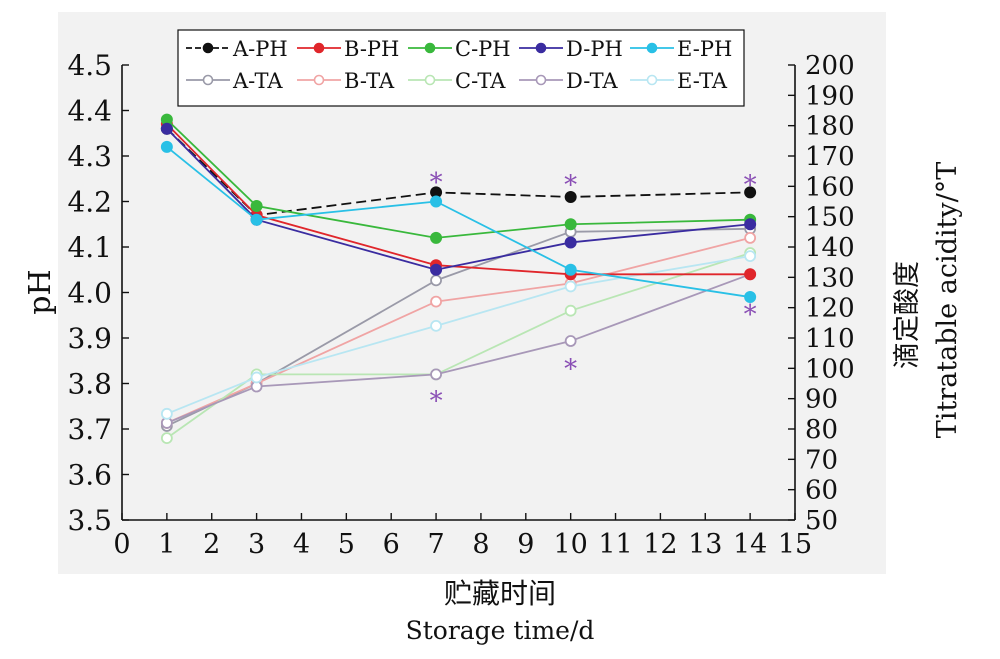 The width and height of the screenshot is (1000, 659). I want to click on right-y-tick-label: 200, so click(830, 66).